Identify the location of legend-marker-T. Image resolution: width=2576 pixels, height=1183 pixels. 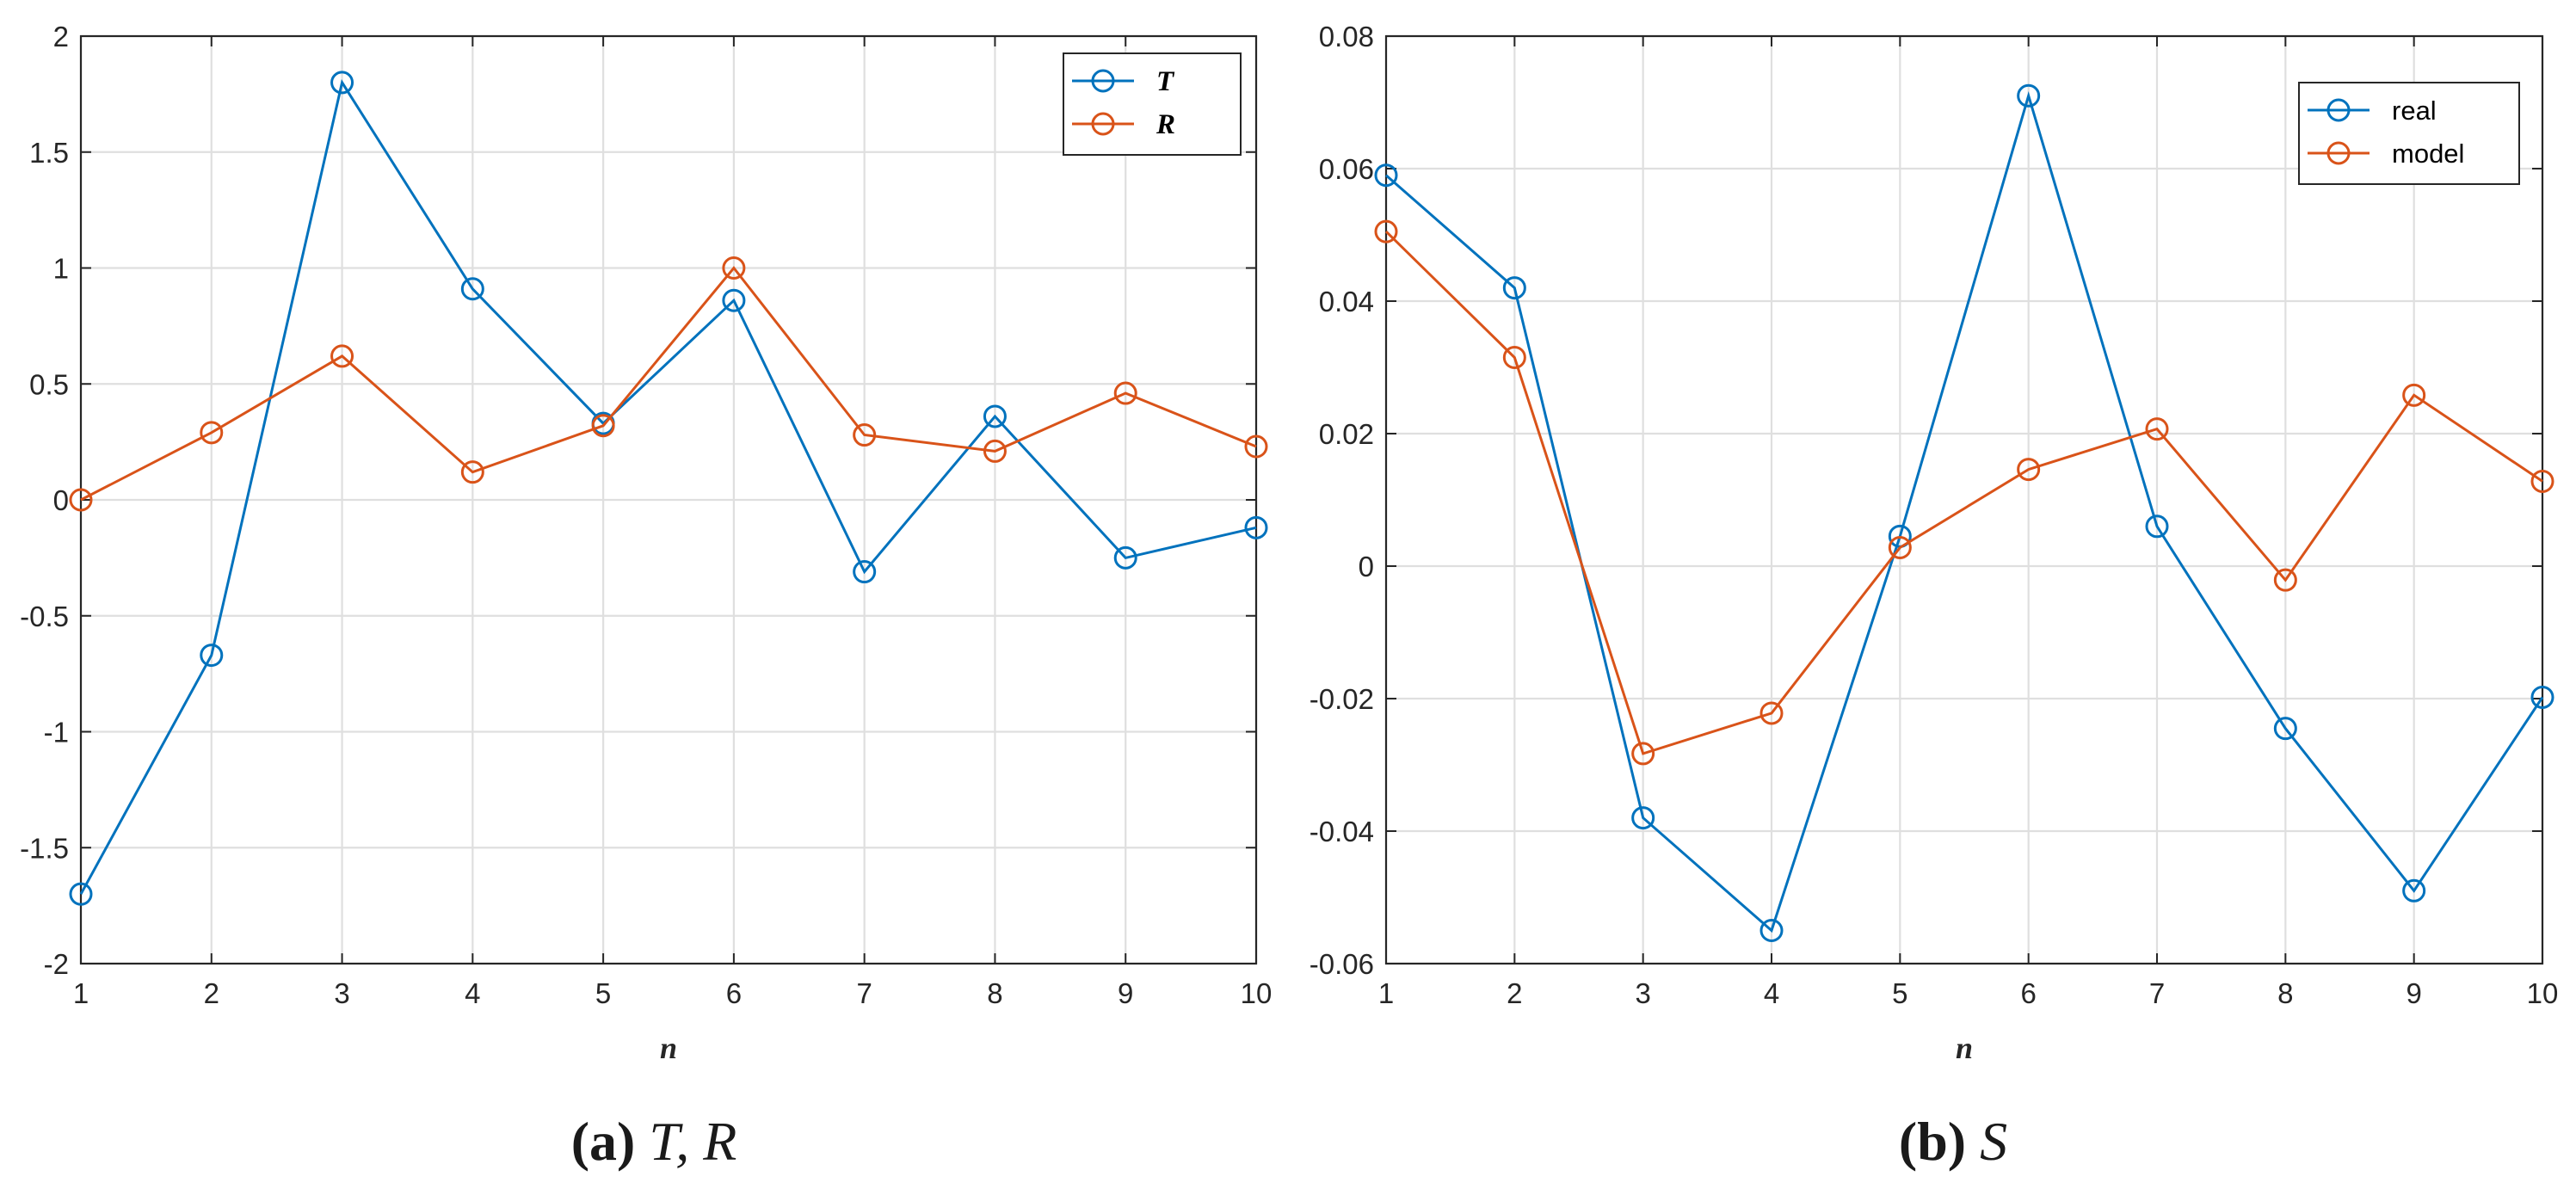
(1103, 81).